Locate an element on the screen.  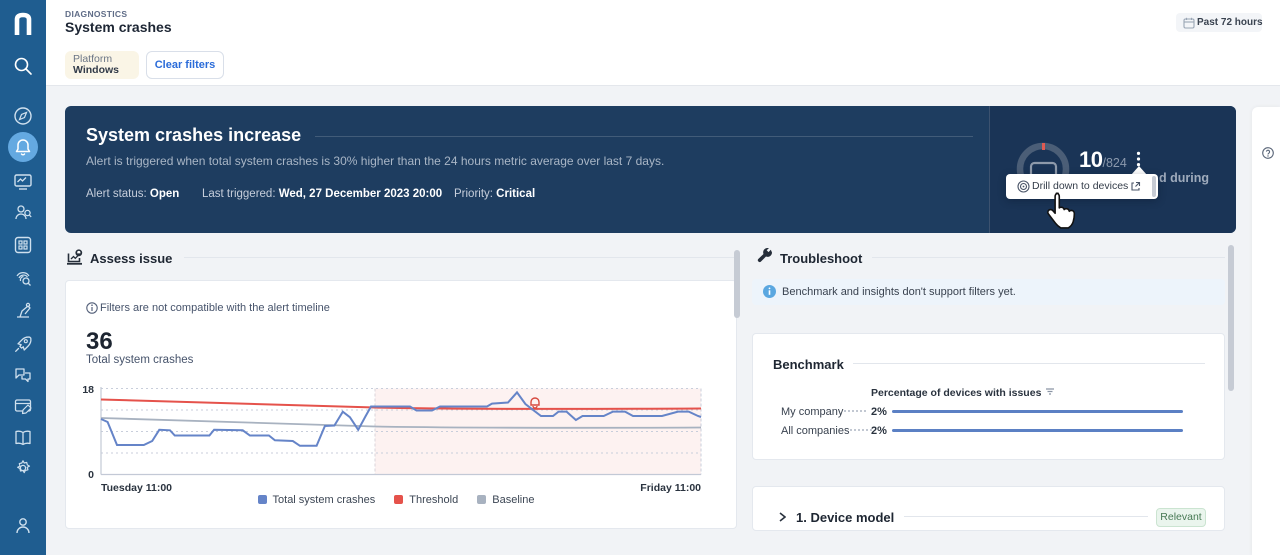
svg-text: 18 is located at coordinates (88, 390).